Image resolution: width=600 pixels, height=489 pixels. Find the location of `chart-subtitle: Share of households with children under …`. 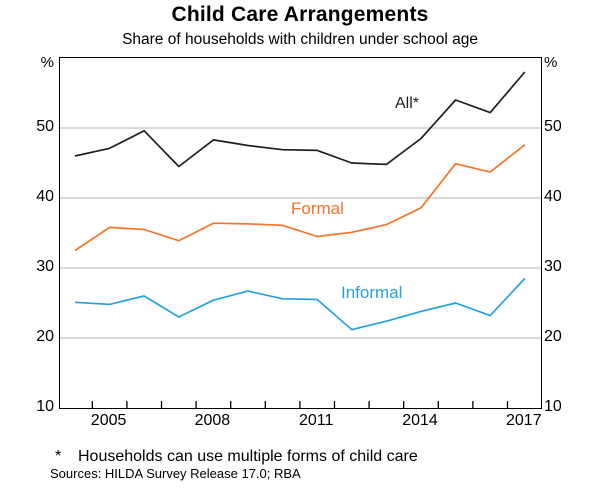

chart-subtitle: Share of households with children under … is located at coordinates (300, 39).